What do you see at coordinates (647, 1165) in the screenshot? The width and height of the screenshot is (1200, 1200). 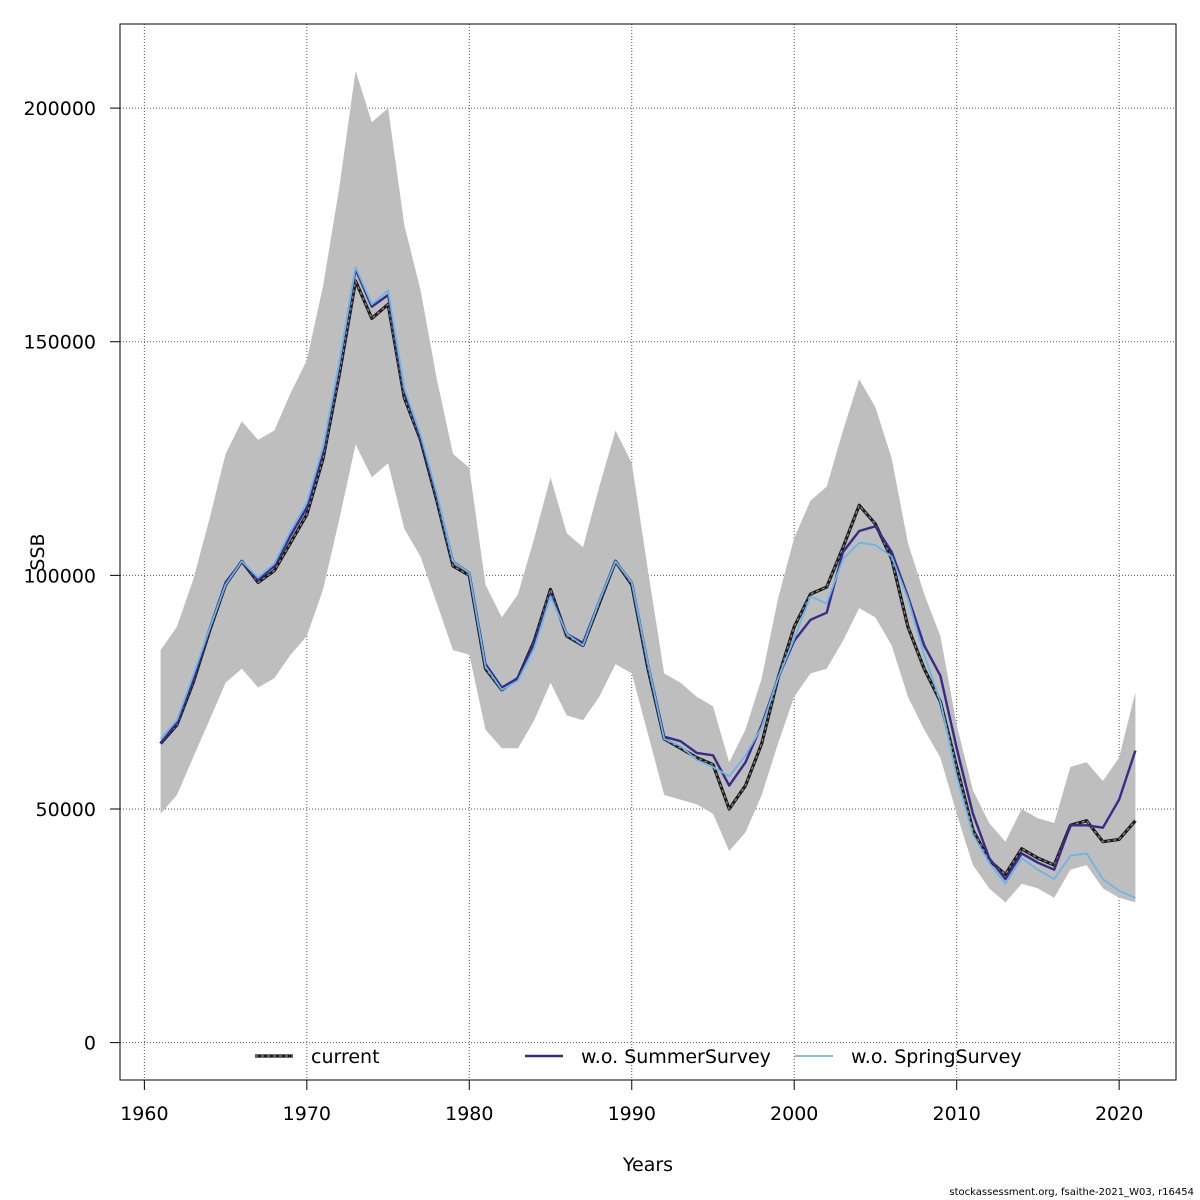 I see `x-axis-title: Years` at bounding box center [647, 1165].